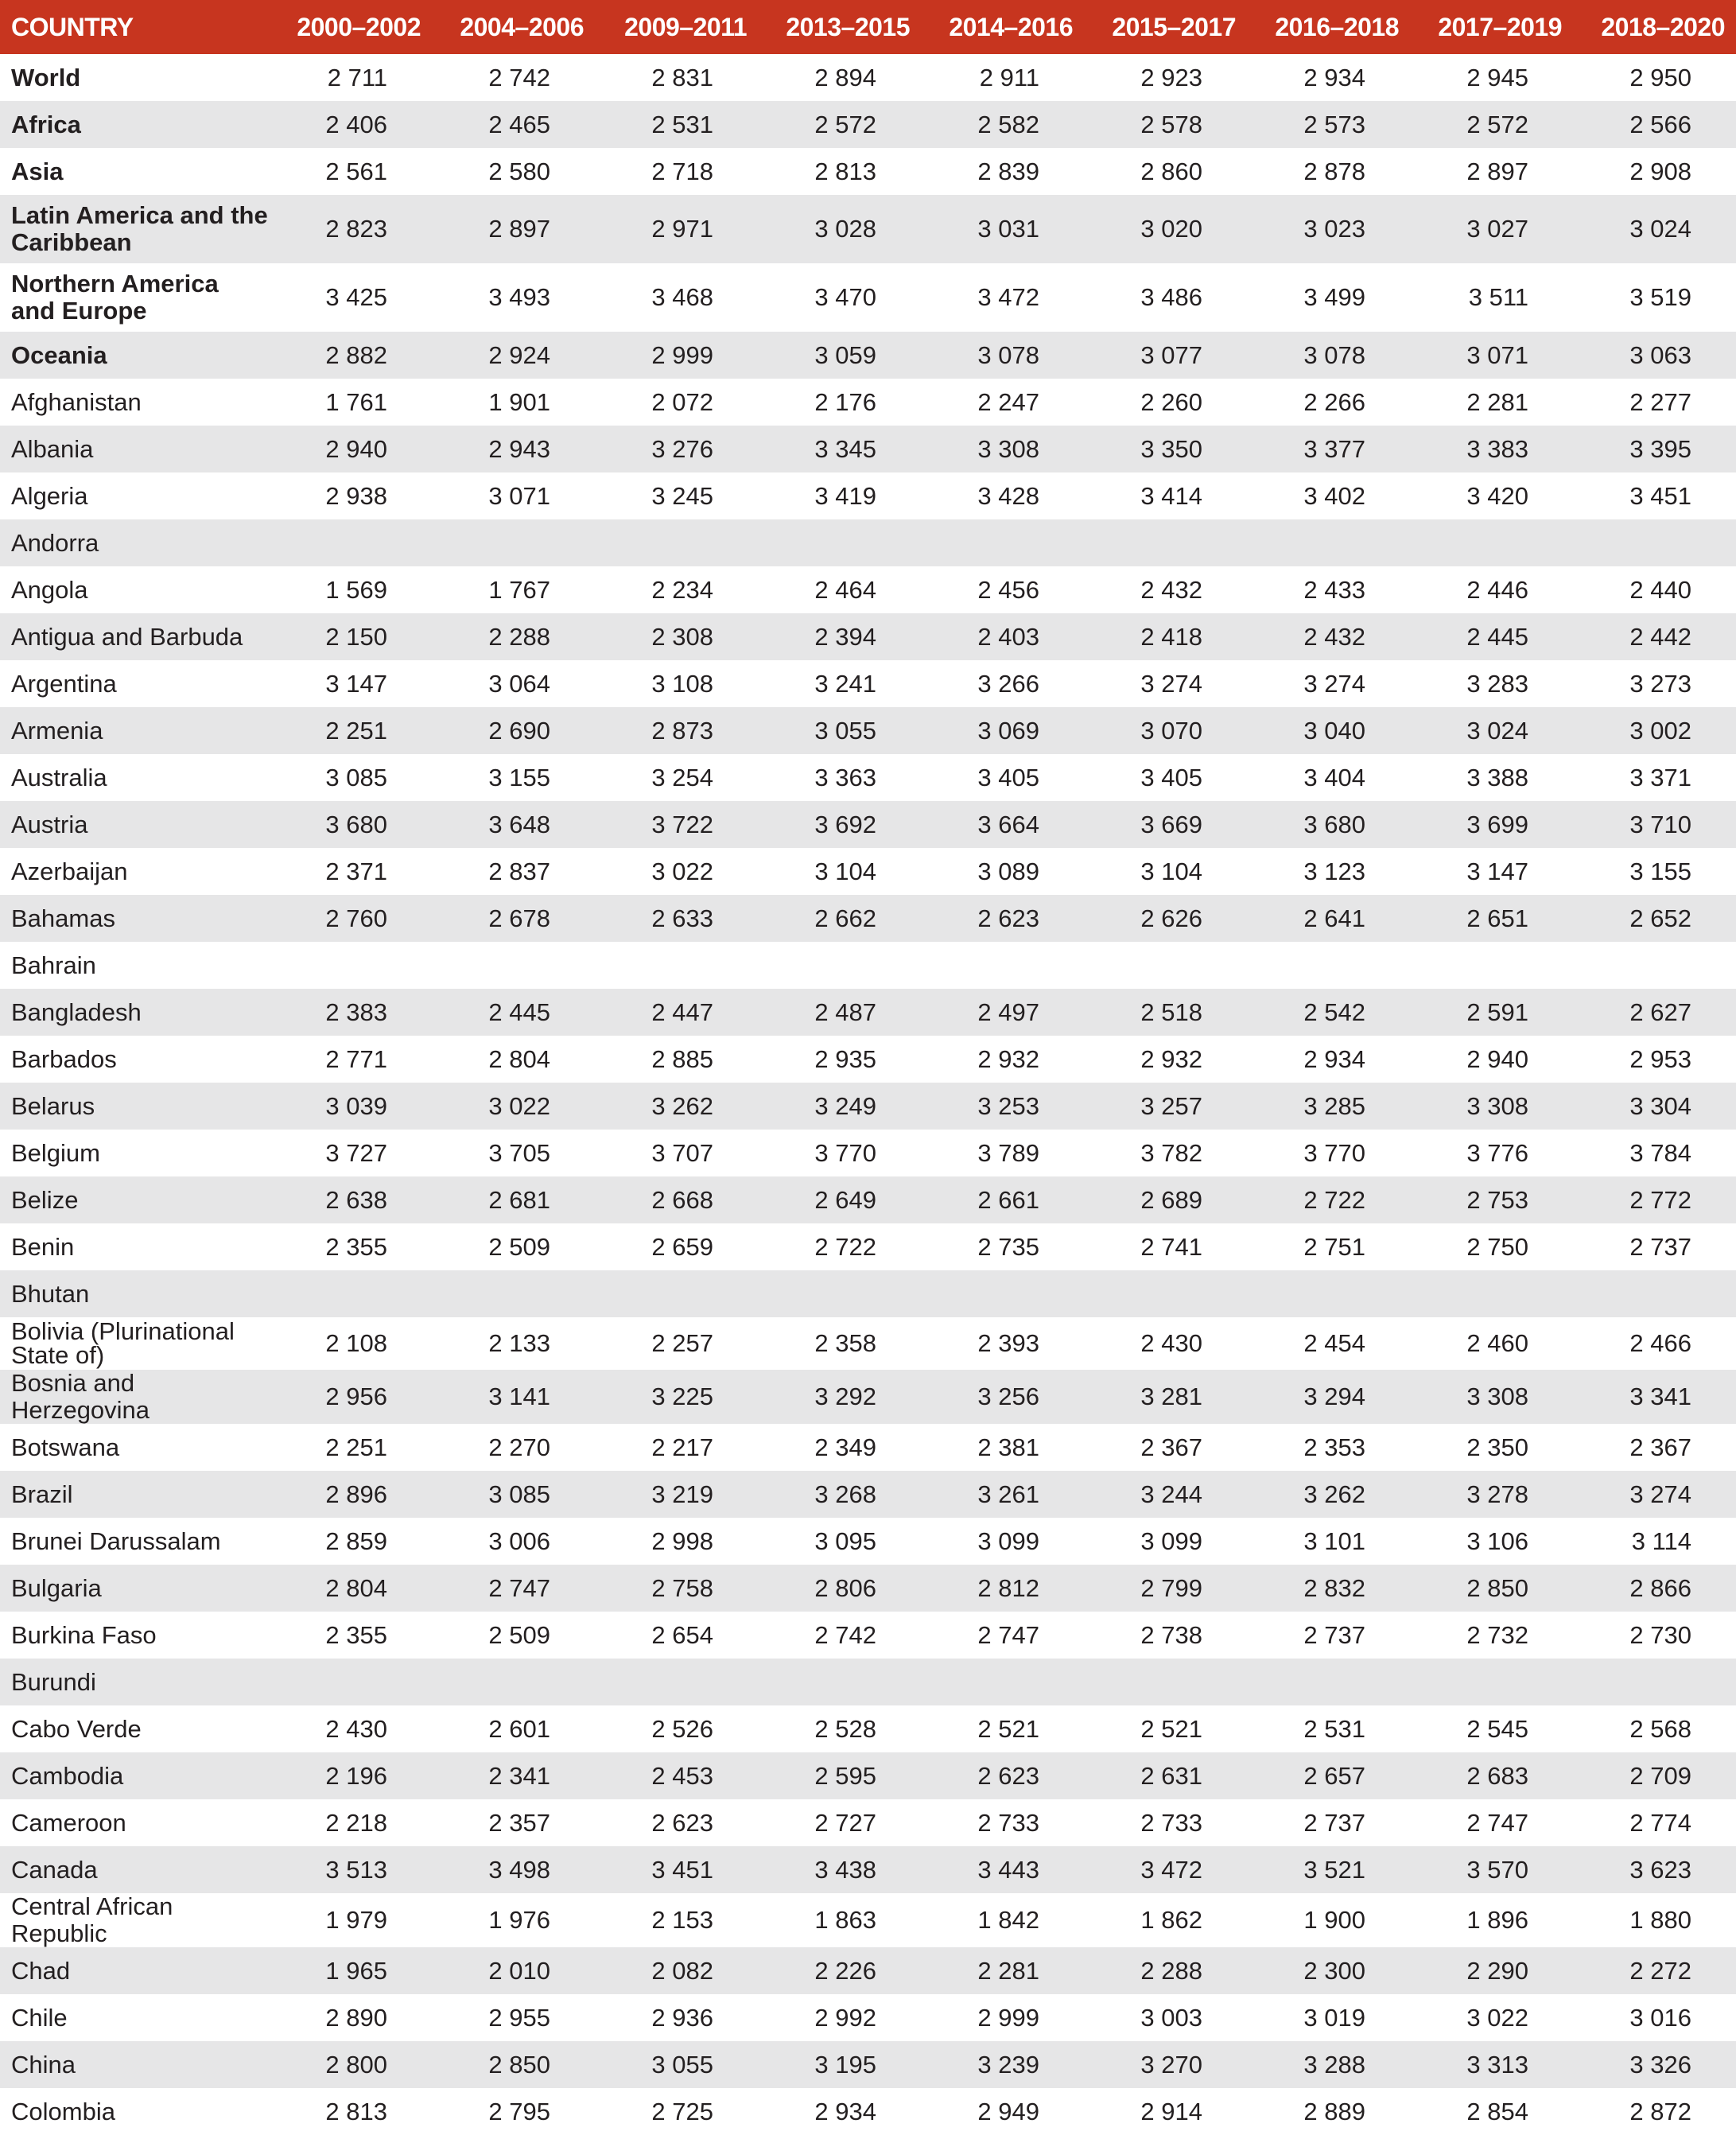 The image size is (1736, 2135). I want to click on value-cell: 2 872, so click(1660, 2111).